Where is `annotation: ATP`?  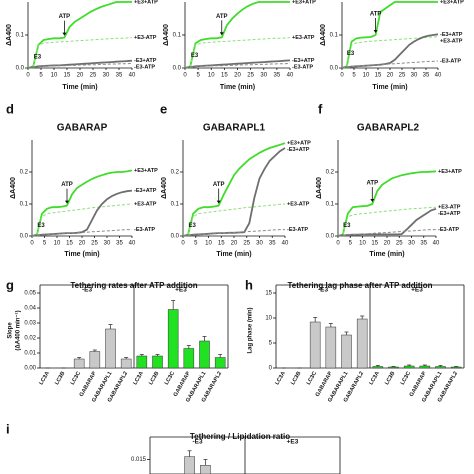 annotation: ATP is located at coordinates (376, 15).